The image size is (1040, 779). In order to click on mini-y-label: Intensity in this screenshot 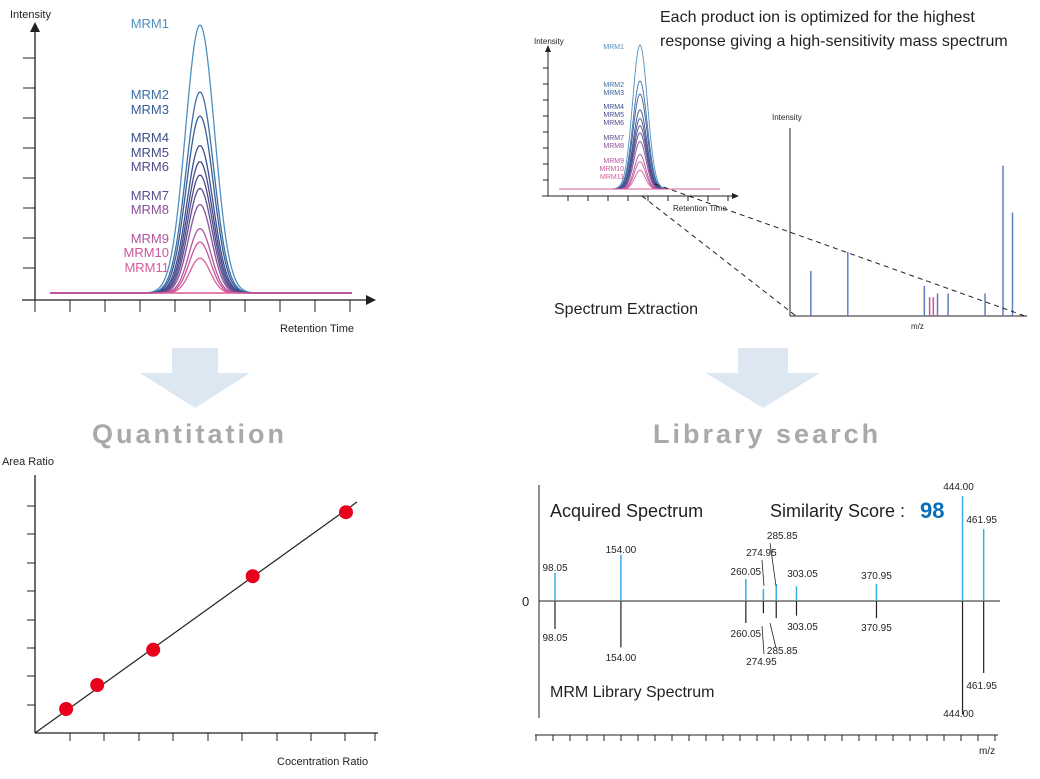, I will do `click(549, 41)`.